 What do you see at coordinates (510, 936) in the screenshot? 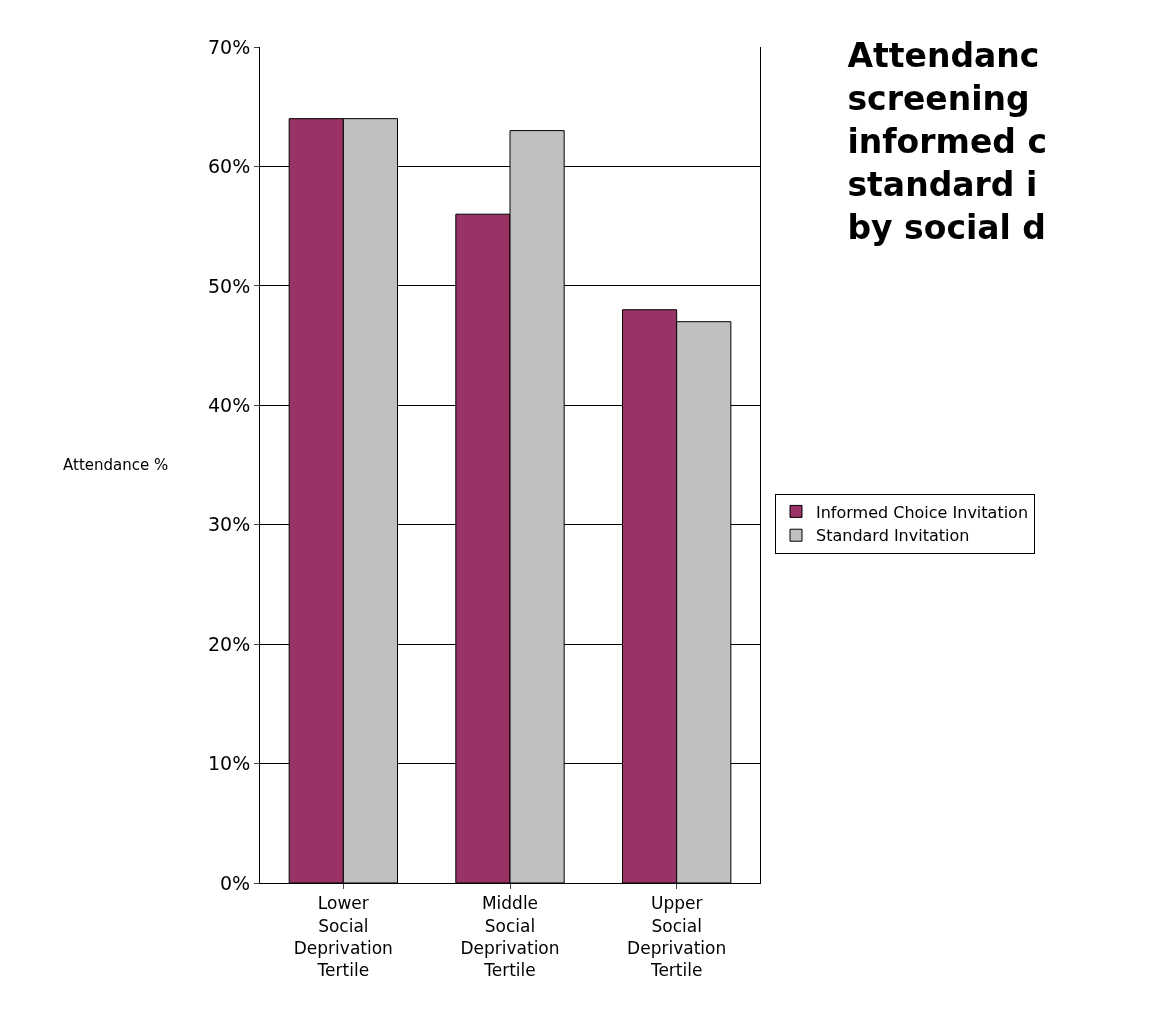
I see `x-tick-label: Middle Social Deprivation Tertile` at bounding box center [510, 936].